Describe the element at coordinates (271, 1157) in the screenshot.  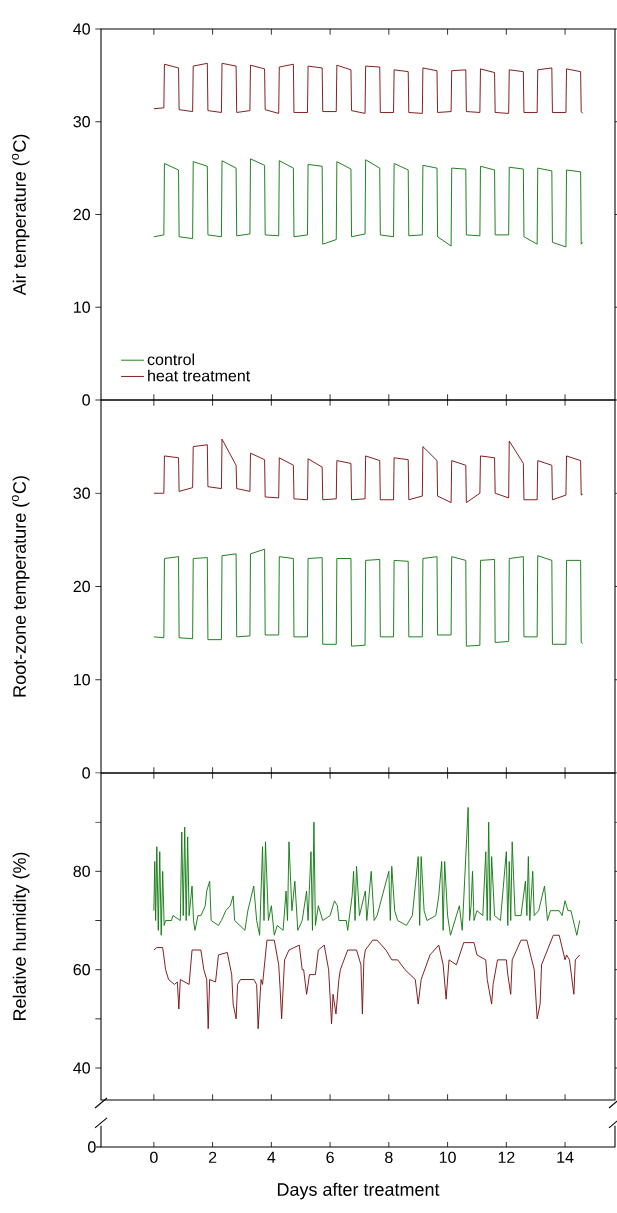
I see `x-tick-label: 4` at that location.